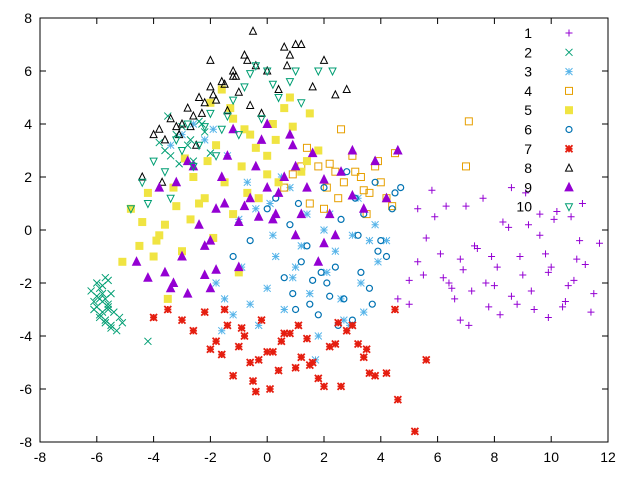  Describe the element at coordinates (28, 124) in the screenshot. I see `y-tick-label: 4` at that location.